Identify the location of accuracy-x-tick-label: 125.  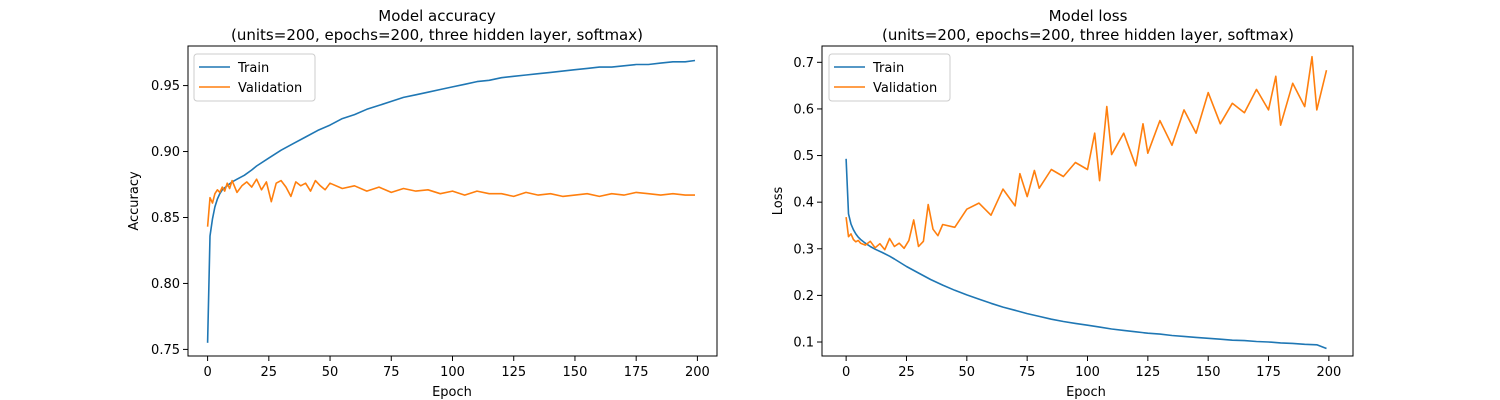
(513, 372).